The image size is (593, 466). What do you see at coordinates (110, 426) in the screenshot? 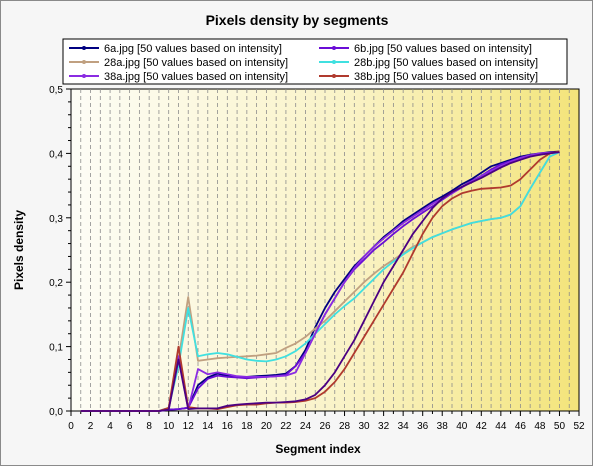
I see `x-tick-label: 4` at bounding box center [110, 426].